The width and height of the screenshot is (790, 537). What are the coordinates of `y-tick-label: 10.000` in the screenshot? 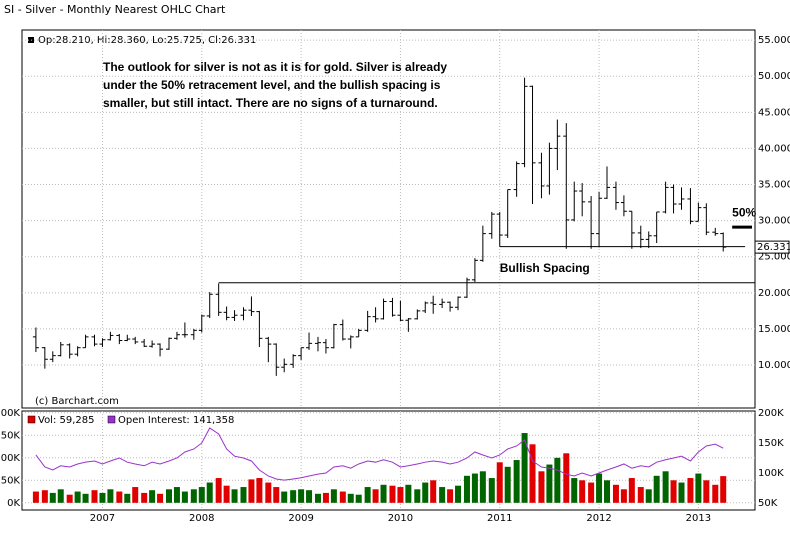 It's located at (774, 365).